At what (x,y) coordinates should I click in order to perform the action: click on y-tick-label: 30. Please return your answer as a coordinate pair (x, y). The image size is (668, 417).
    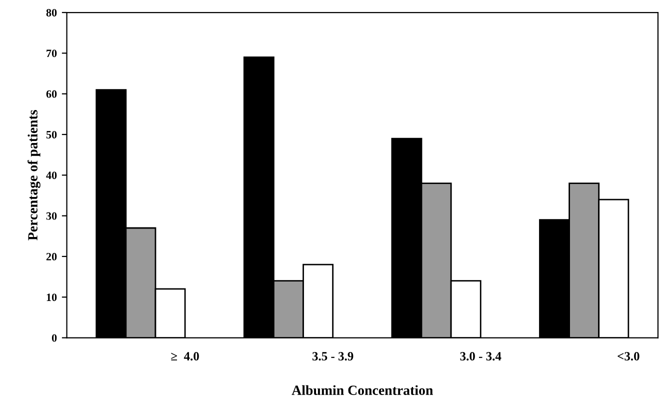
    Looking at the image, I should click on (51, 216).